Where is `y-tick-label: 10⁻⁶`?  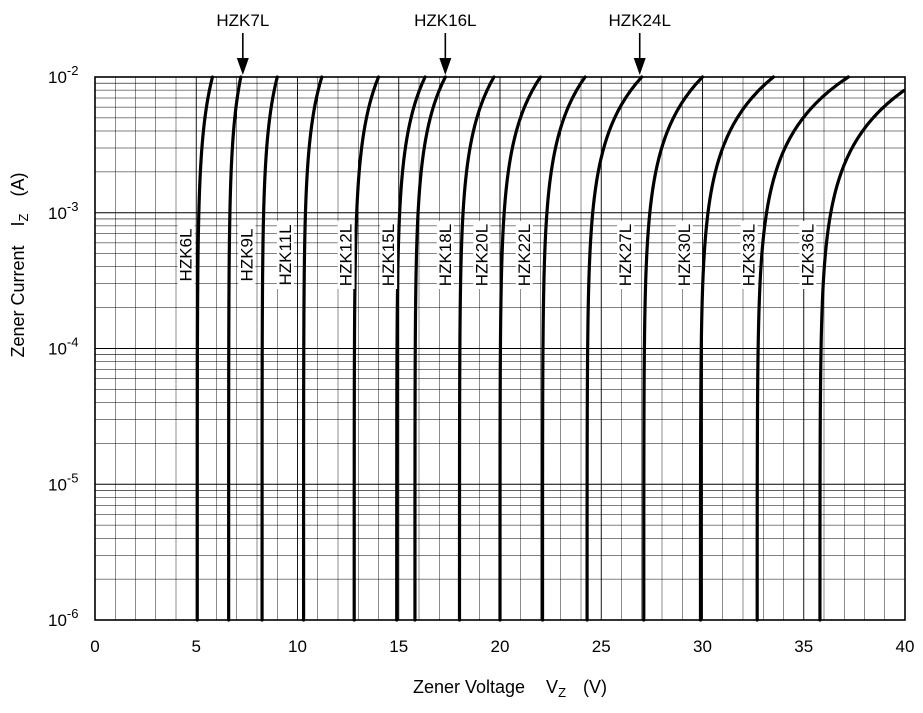 y-tick-label: 10⁻⁶ is located at coordinates (63, 618).